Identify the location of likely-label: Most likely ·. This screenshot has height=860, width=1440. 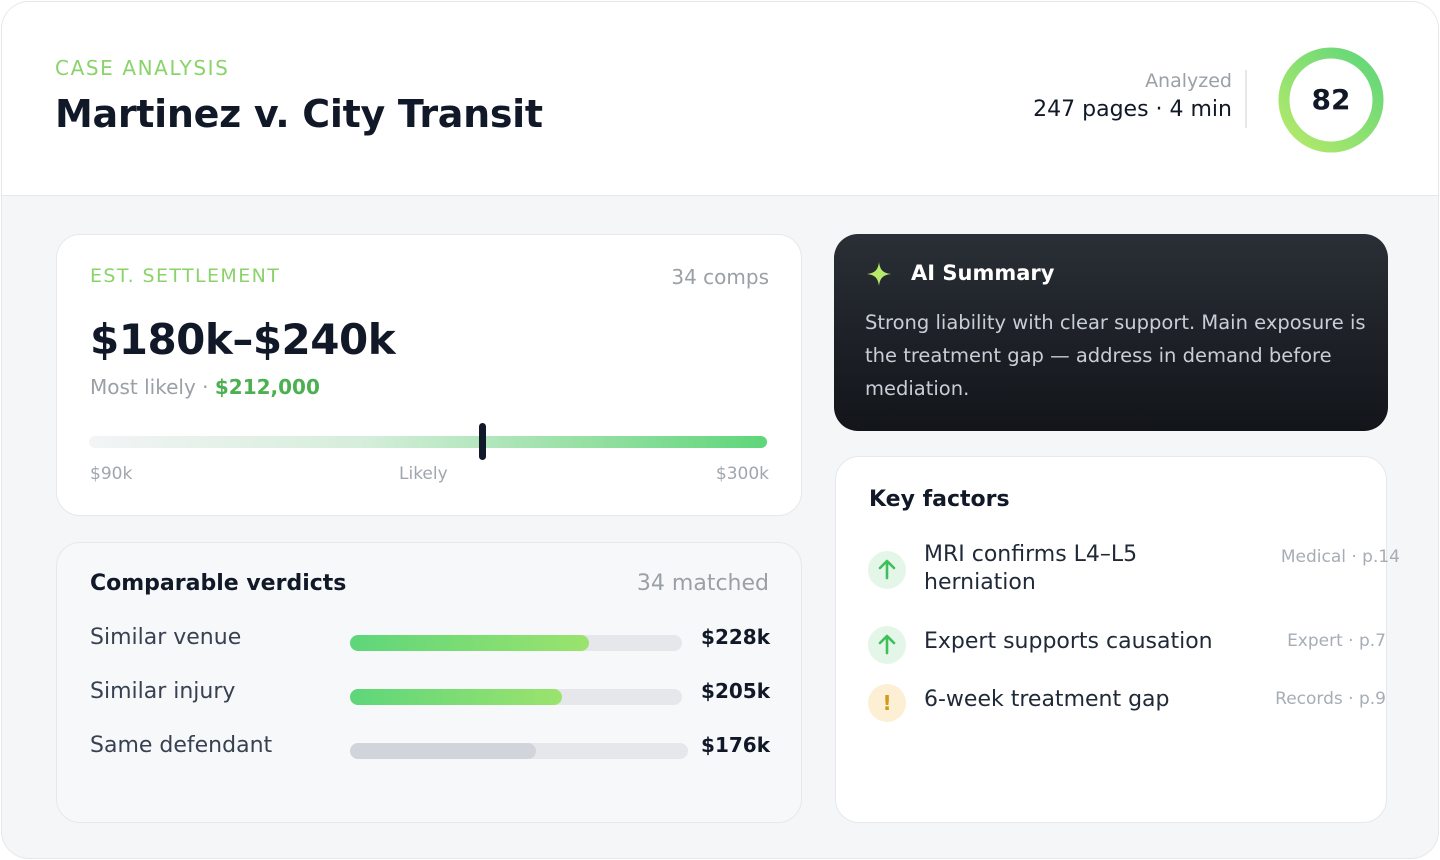
(152, 387).